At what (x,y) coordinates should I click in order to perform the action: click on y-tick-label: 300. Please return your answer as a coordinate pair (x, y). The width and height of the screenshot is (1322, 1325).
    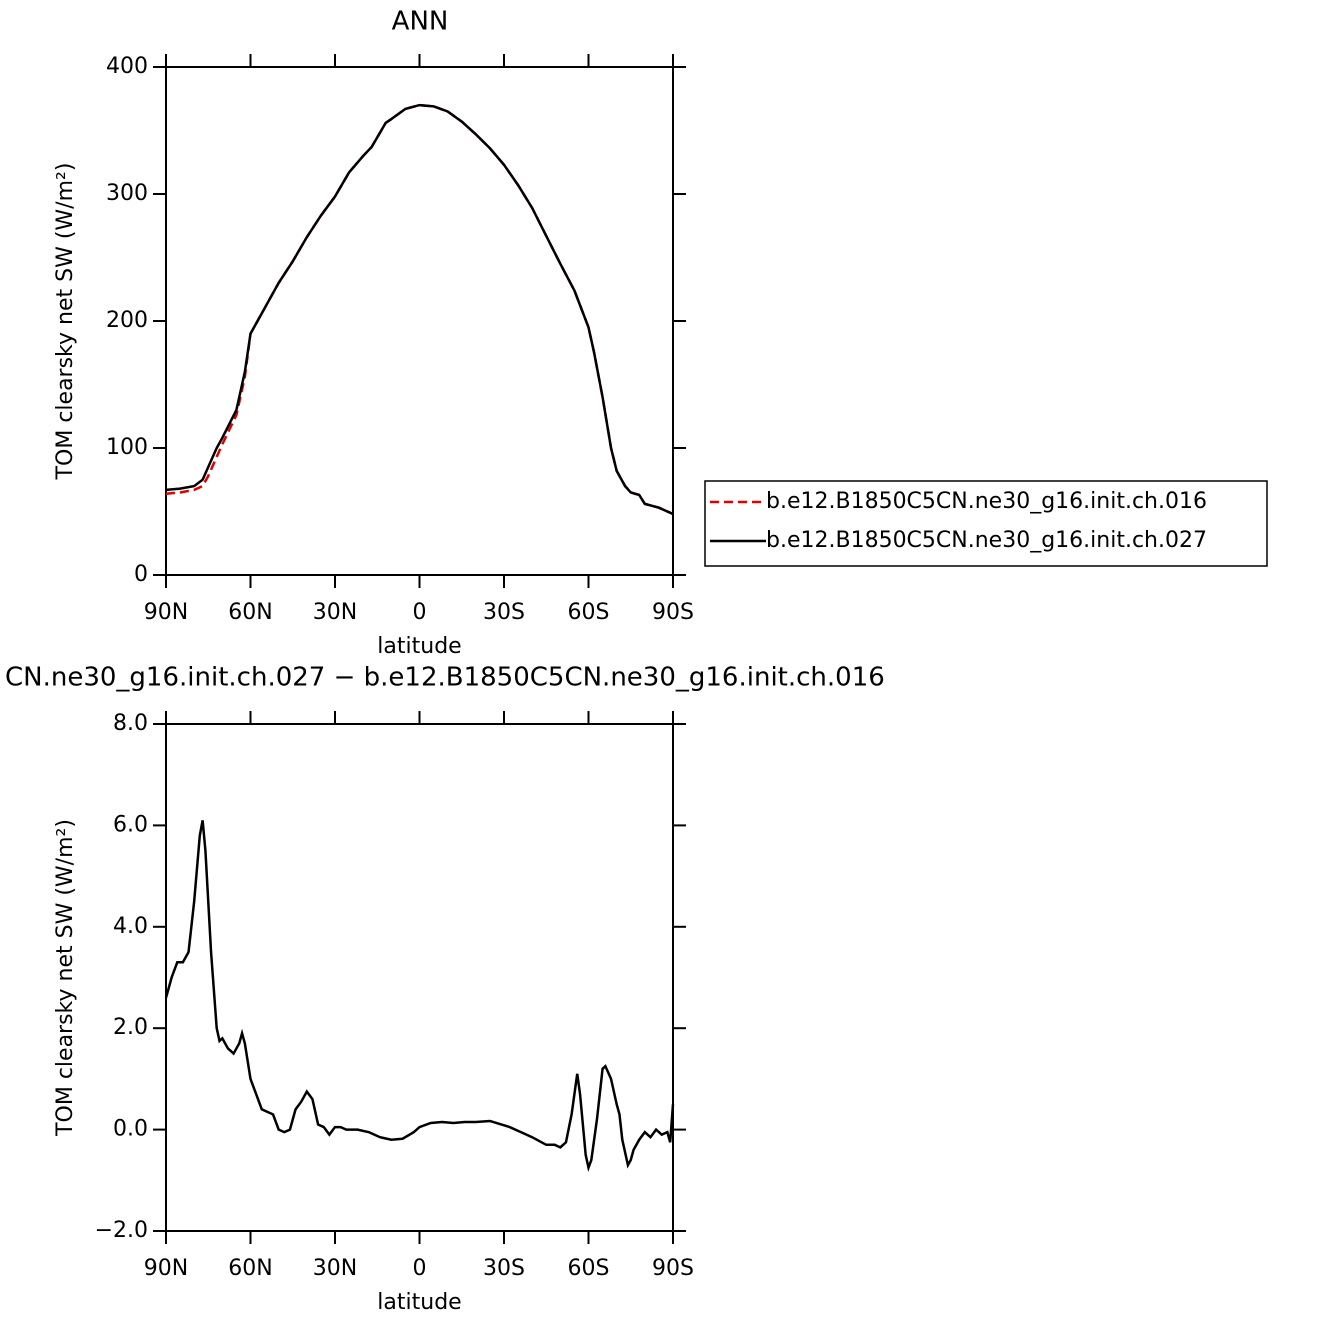
    Looking at the image, I should click on (127, 193).